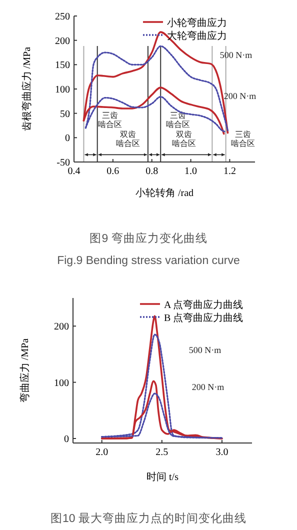 This screenshot has width=297, height=530. Describe the element at coordinates (164, 193) in the screenshot. I see `x-axis-title: 小轮转角 /rad` at that location.